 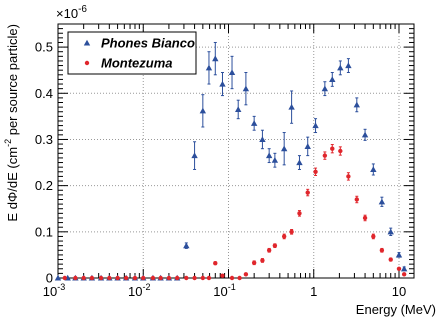 I want to click on y-tick-label: 0.4, so click(x=44, y=93).